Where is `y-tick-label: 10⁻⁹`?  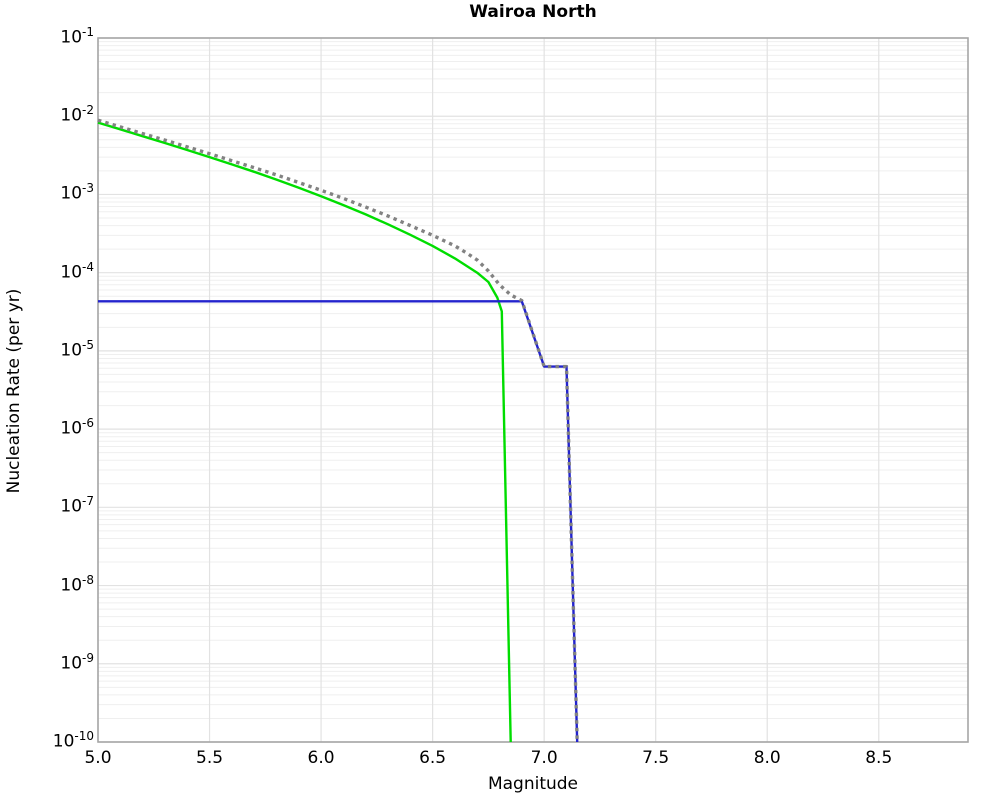 y-tick-label: 10⁻⁹ is located at coordinates (77, 662).